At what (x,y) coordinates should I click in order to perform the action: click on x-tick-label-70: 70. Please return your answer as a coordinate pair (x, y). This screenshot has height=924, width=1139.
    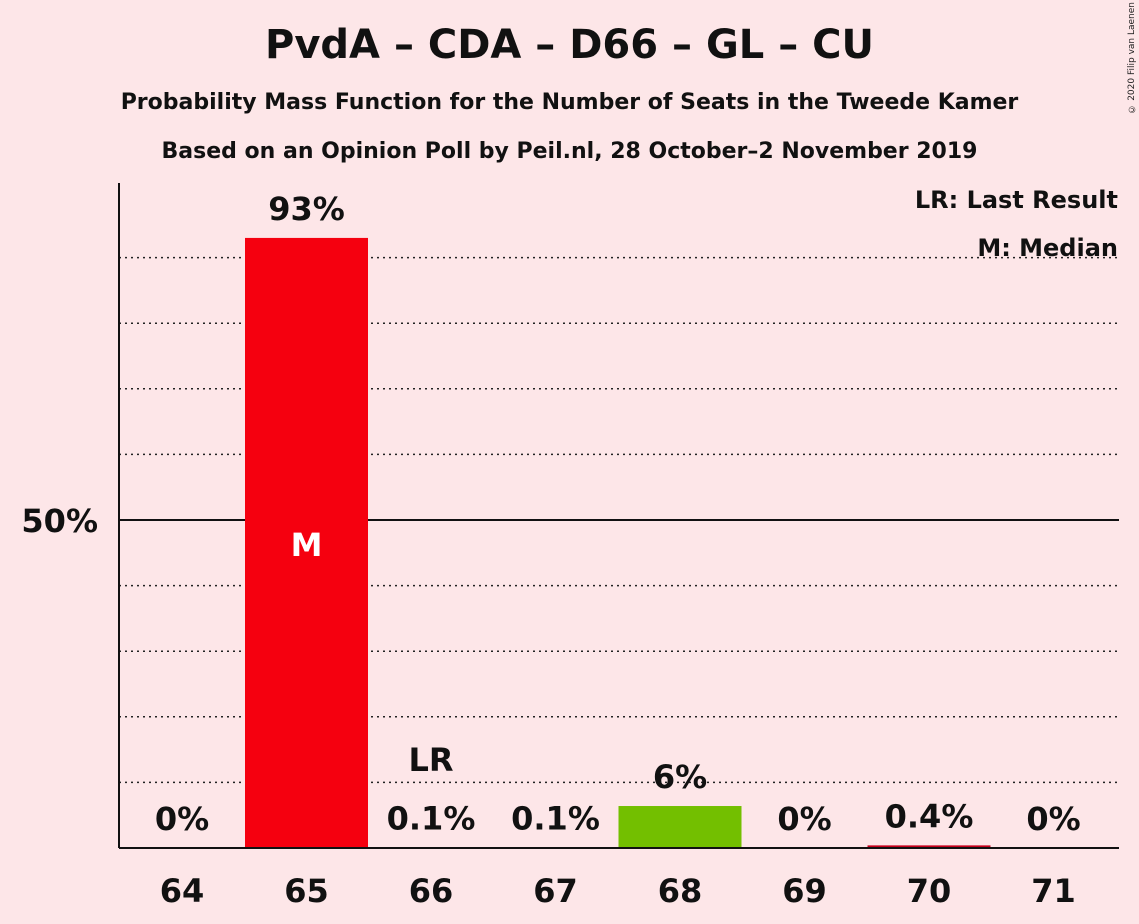
    Looking at the image, I should click on (929, 891).